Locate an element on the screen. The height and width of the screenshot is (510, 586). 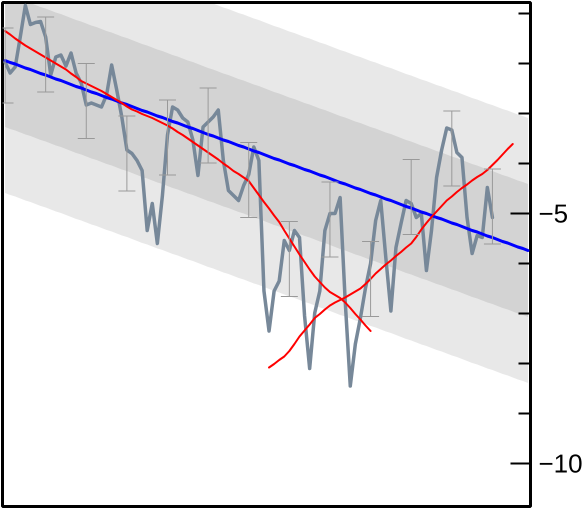
y-tick-label: −5 is located at coordinates (553, 213).